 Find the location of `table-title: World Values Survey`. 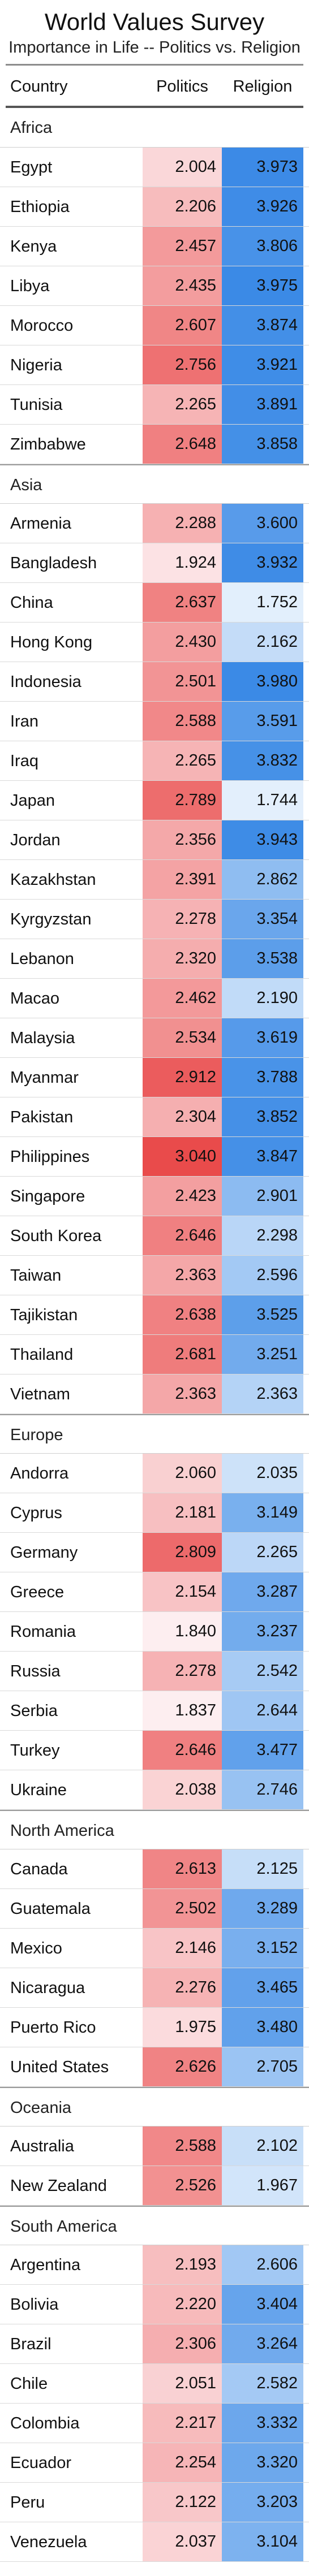

table-title: World Values Survey is located at coordinates (154, 21).